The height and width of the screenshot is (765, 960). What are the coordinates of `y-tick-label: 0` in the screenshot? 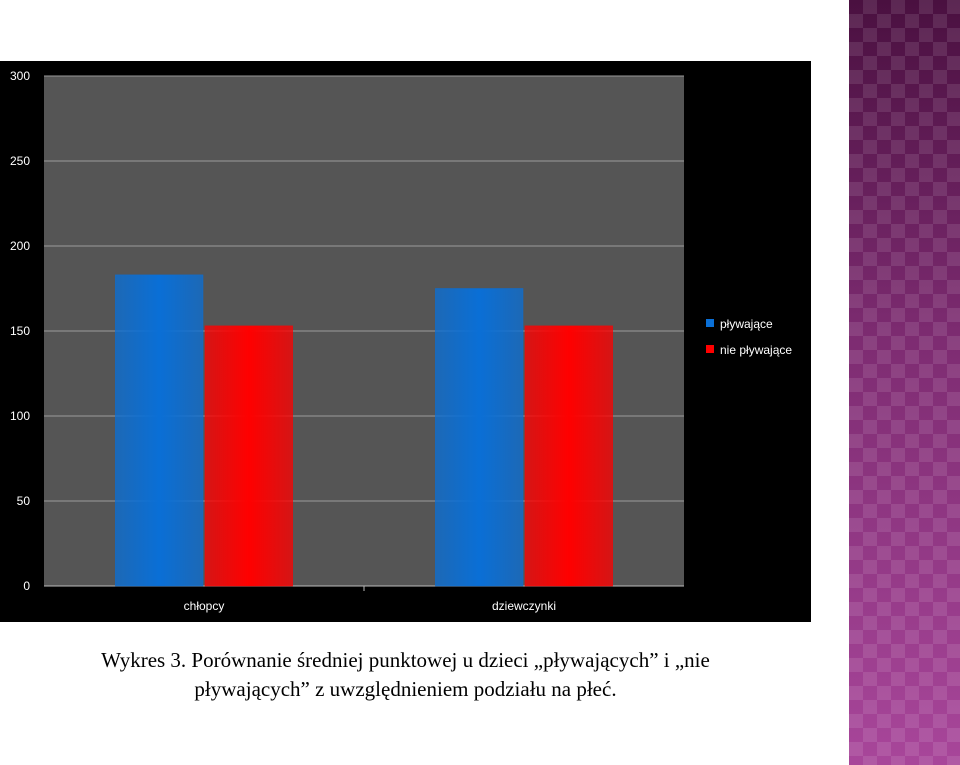 It's located at (26, 586).